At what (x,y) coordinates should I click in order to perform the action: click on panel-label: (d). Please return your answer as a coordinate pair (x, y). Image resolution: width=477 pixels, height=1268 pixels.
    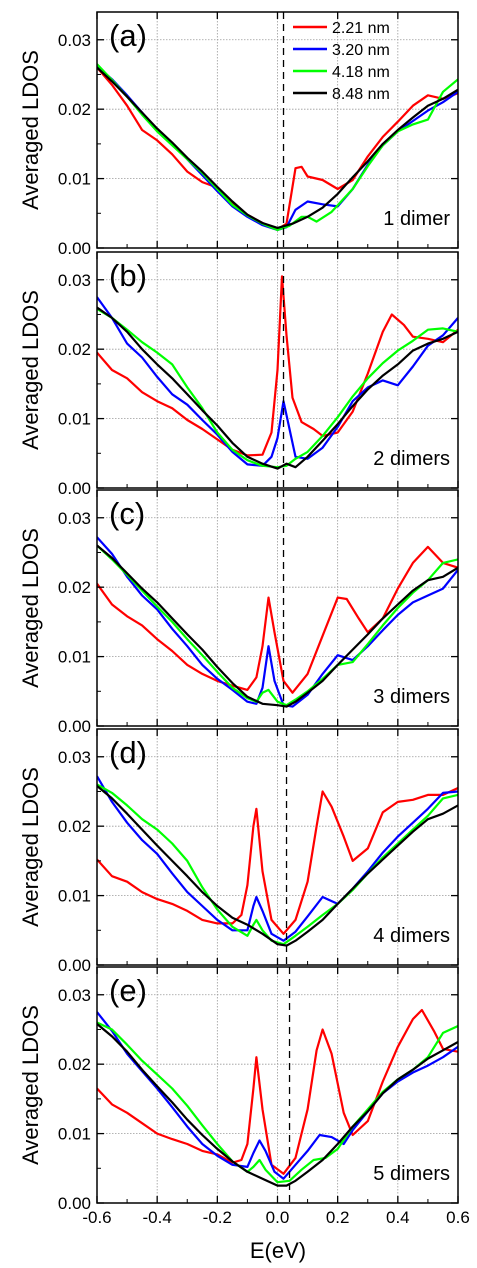
    Looking at the image, I should click on (128, 752).